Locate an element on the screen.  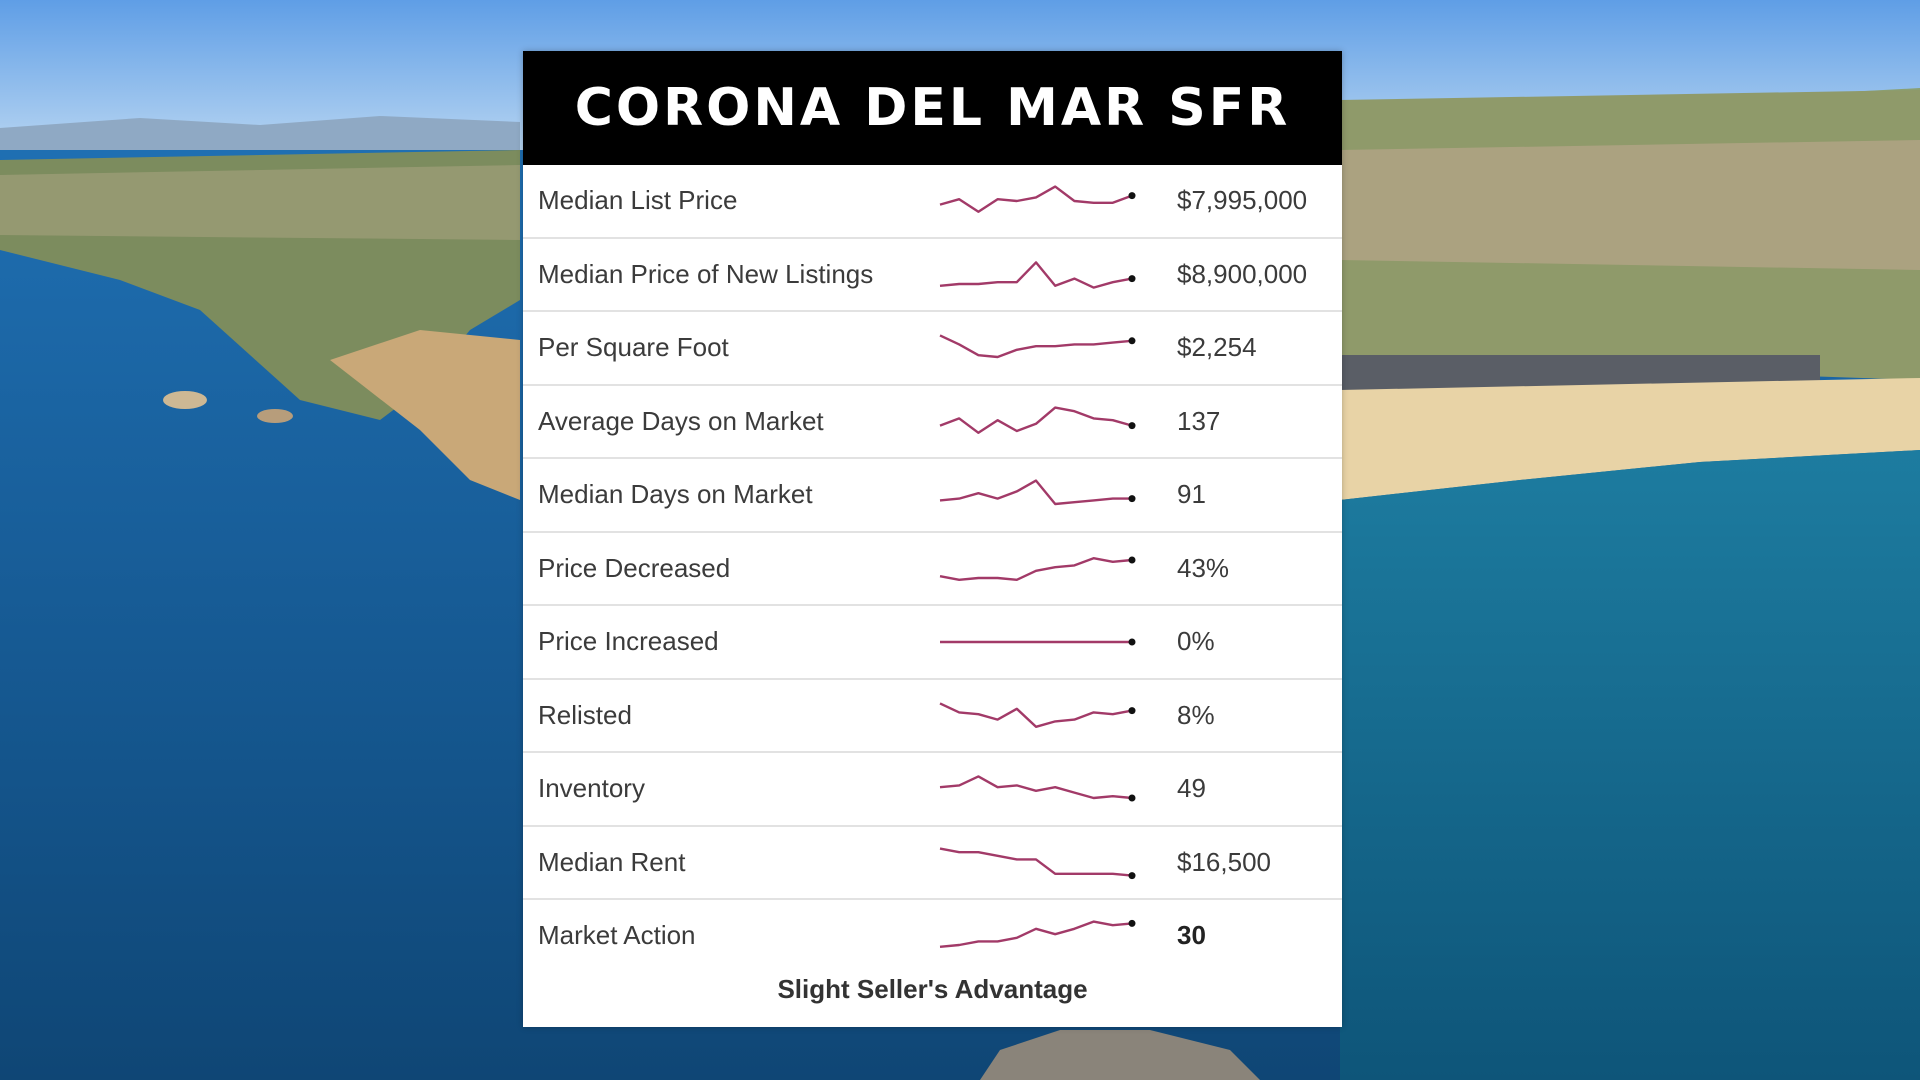
stat-label: Median Price of New Listings is located at coordinates (706, 273).